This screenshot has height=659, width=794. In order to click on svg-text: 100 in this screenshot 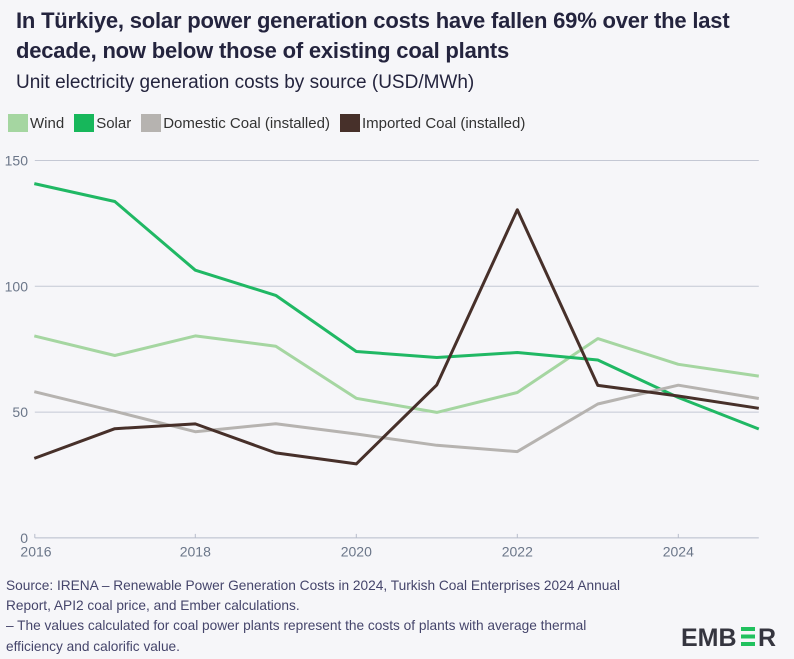, I will do `click(17, 286)`.